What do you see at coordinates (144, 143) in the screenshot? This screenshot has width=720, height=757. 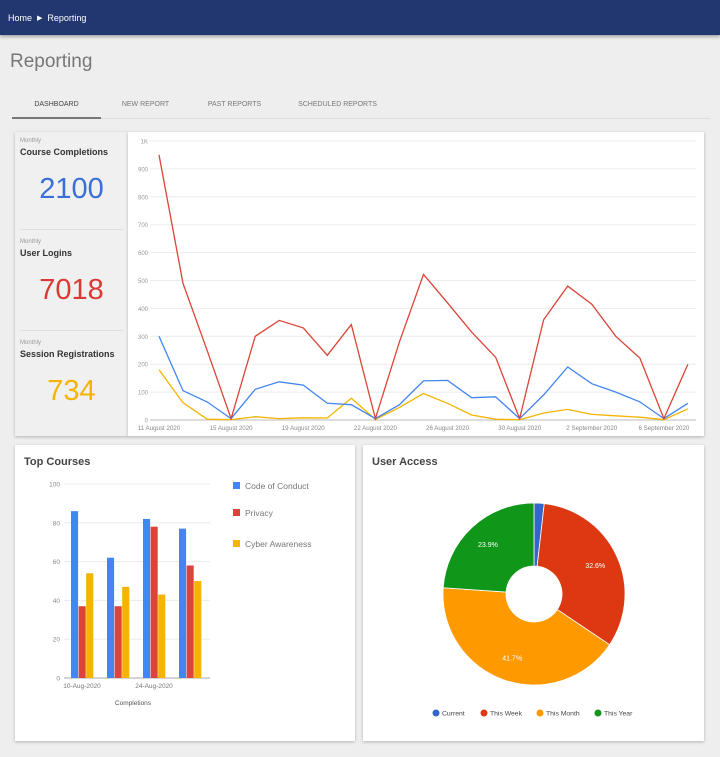 I see `y-tick-label: 1K` at bounding box center [144, 143].